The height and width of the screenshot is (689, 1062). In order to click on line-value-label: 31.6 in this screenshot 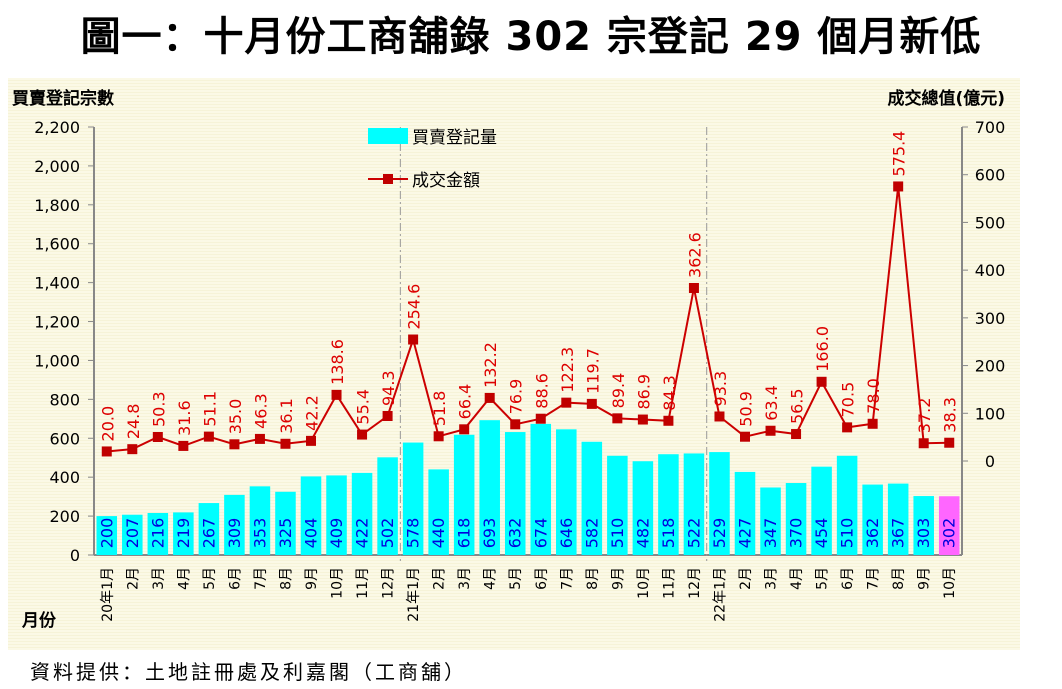, I will do `click(184, 418)`.